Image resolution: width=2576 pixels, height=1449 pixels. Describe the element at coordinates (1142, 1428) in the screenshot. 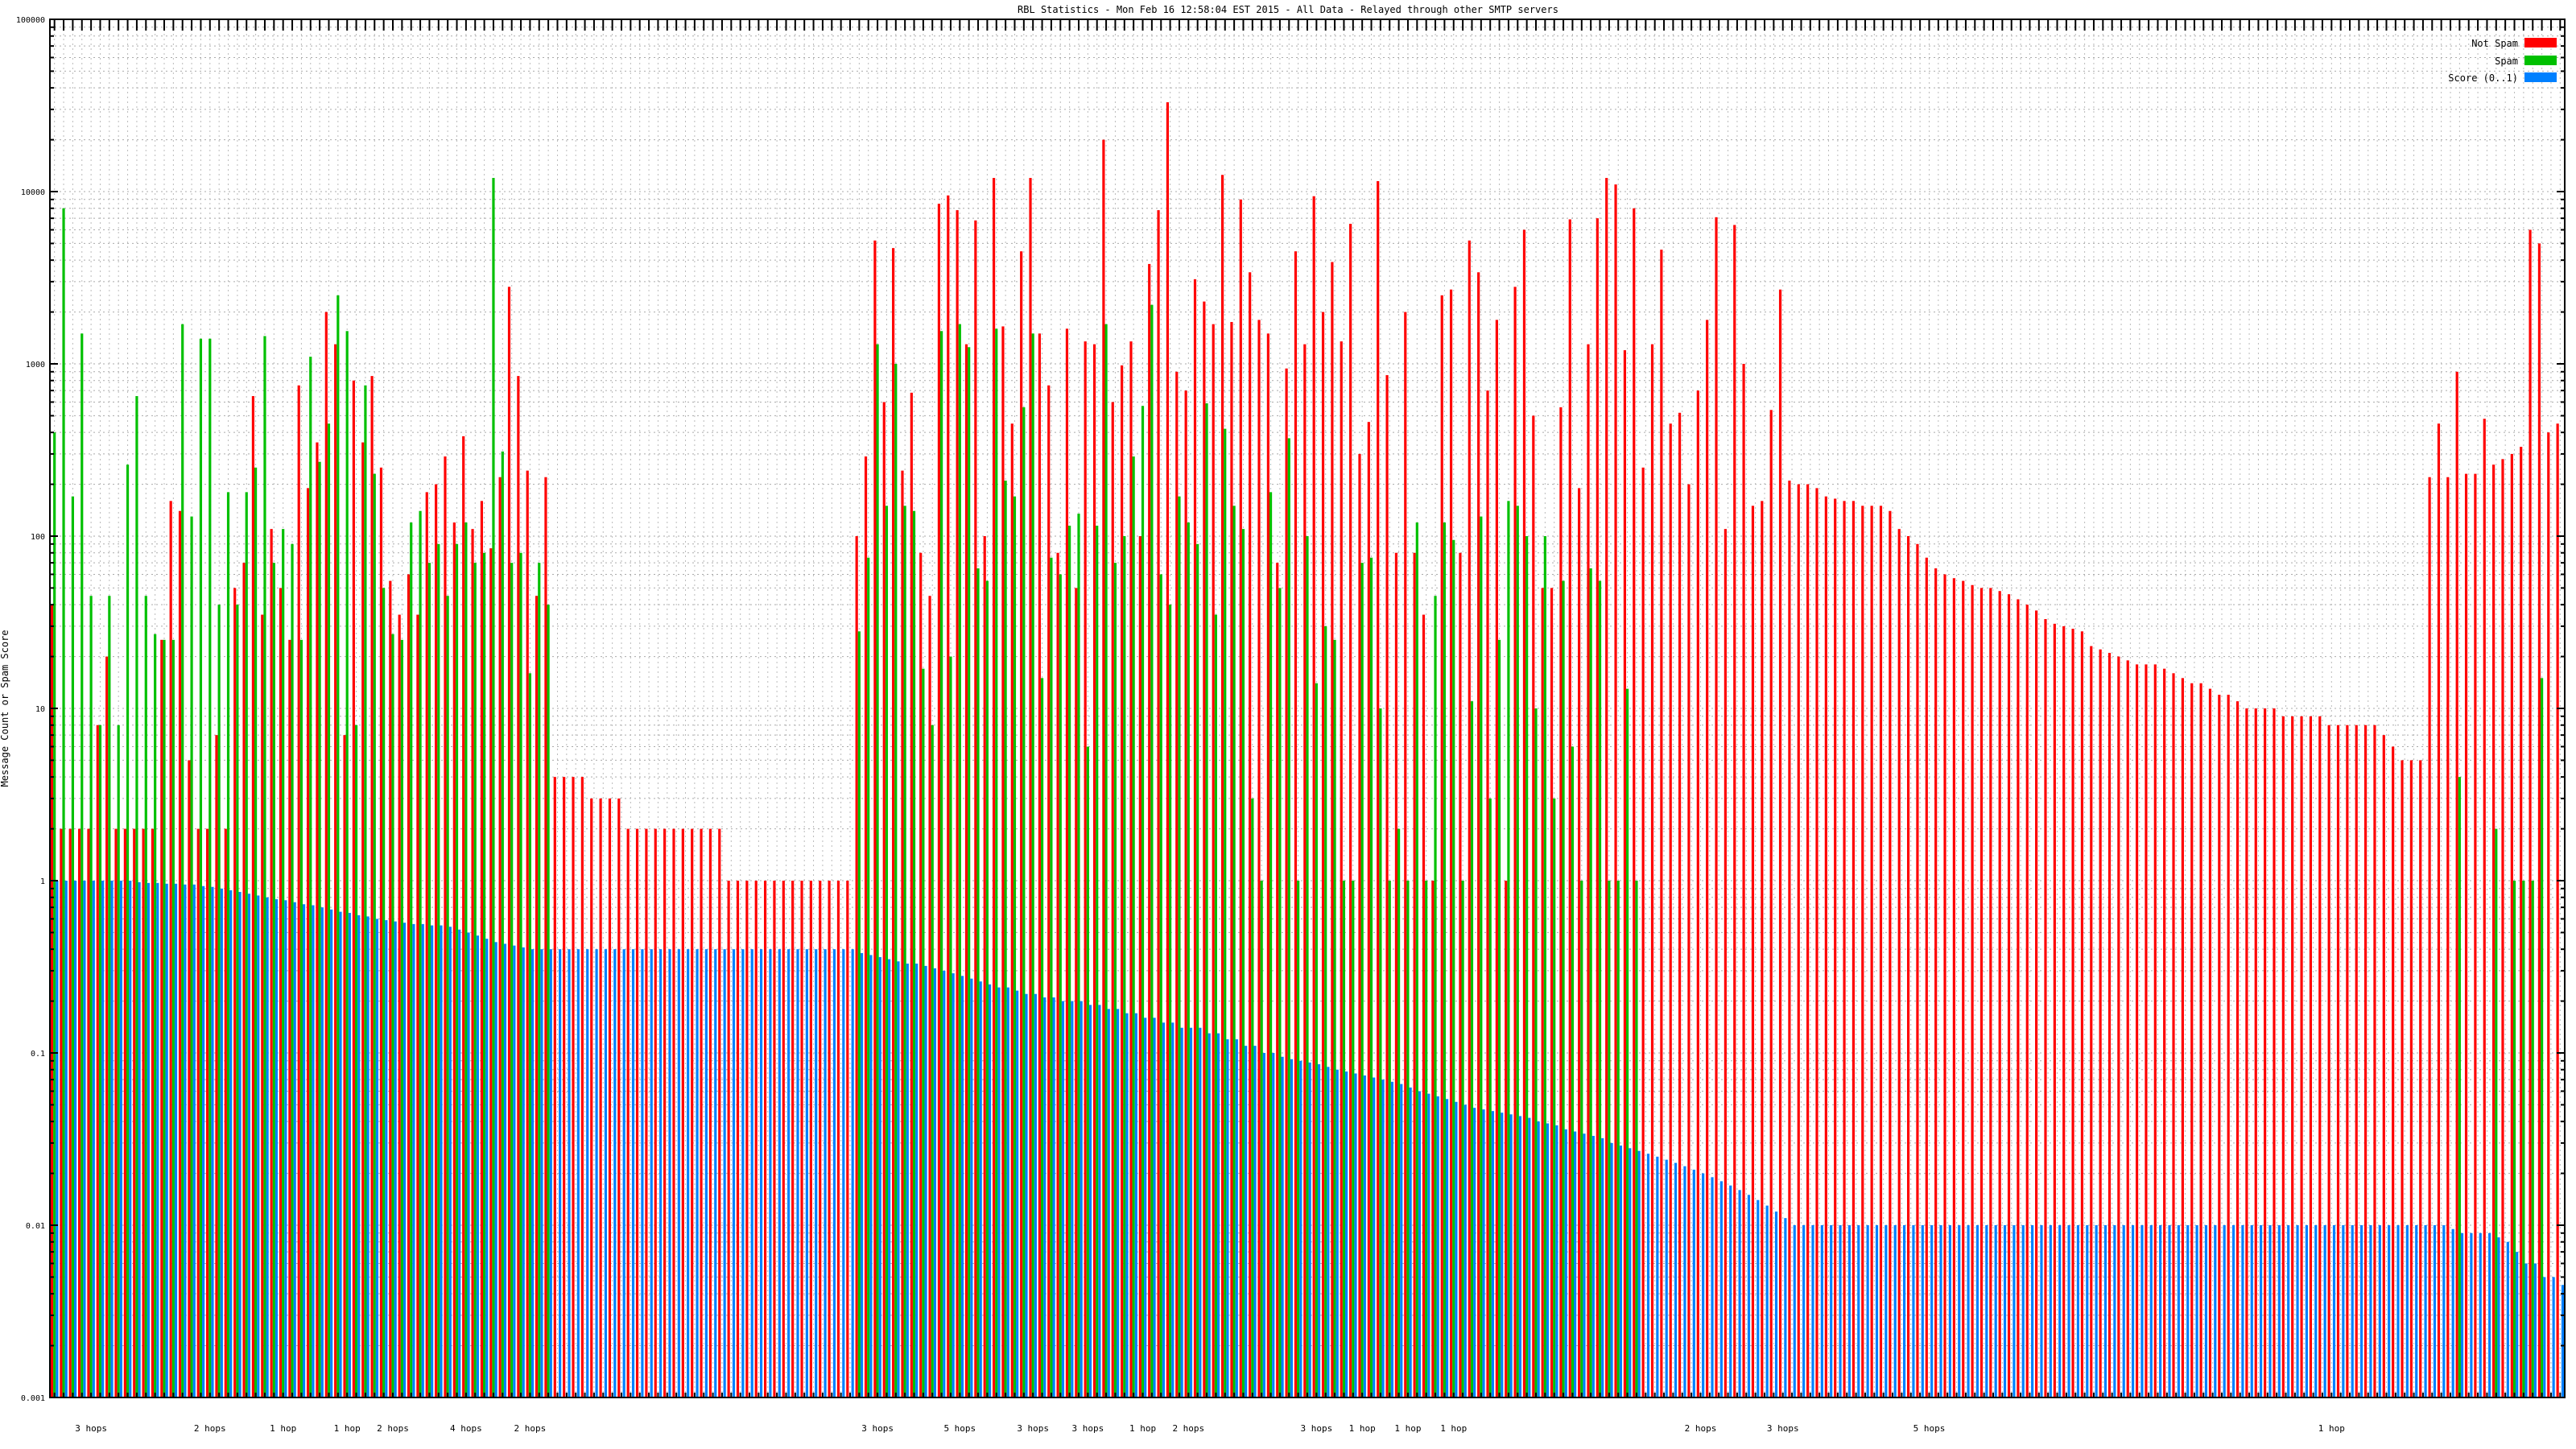

I see `x-group-label: 1 hop` at that location.